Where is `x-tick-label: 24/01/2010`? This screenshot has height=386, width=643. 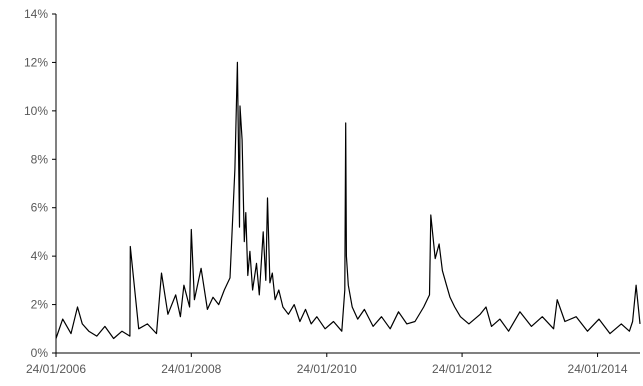
x-tick-label: 24/01/2010 is located at coordinates (327, 369).